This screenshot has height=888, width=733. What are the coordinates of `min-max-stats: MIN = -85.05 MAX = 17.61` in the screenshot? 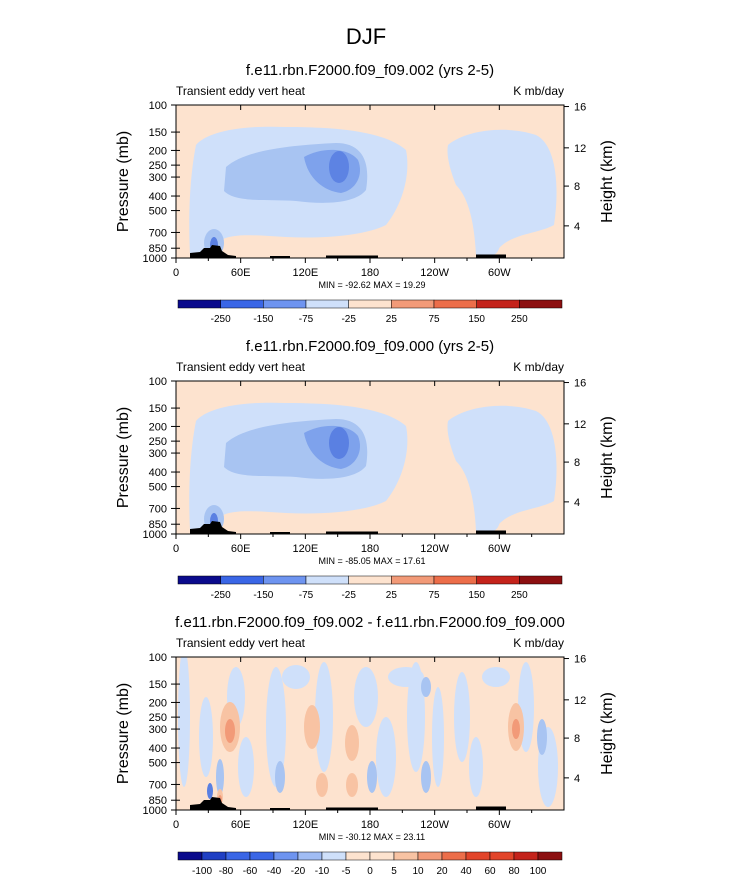 It's located at (371, 561).